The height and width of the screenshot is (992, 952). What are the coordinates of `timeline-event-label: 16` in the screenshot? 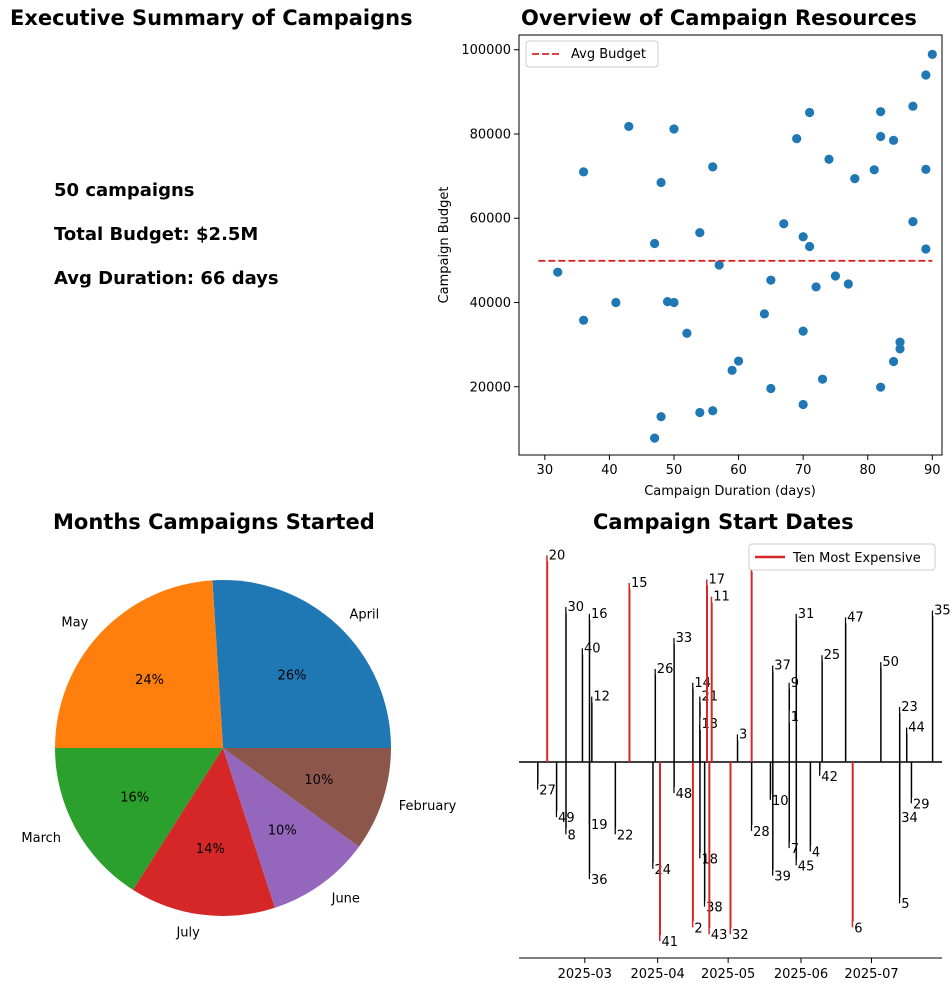 It's located at (599, 614).